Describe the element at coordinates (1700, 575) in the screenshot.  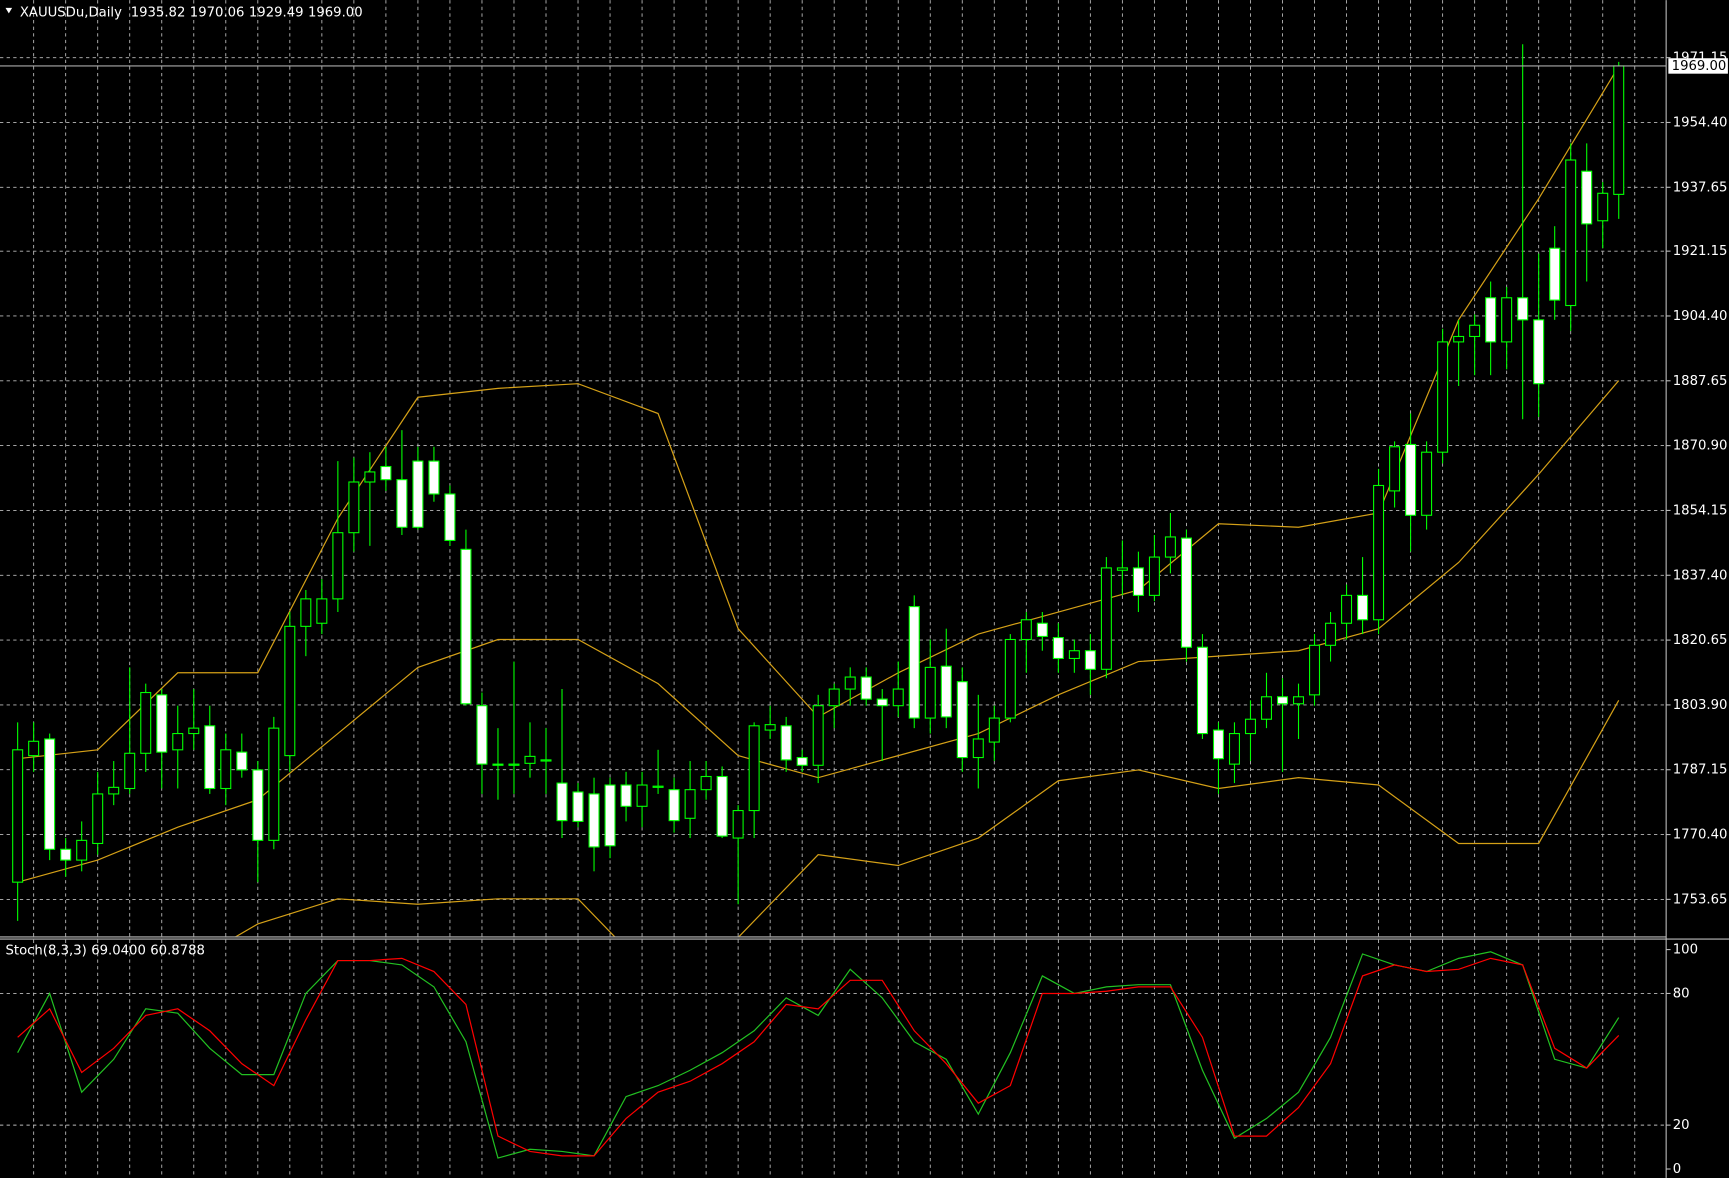
I see `y-tick-label: 1837.40` at that location.